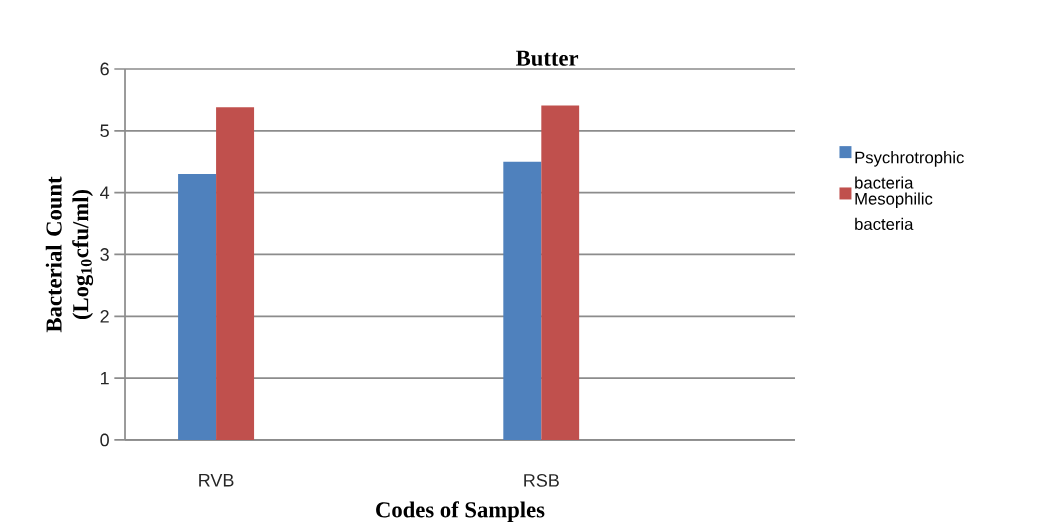 This screenshot has width=1061, height=528. Describe the element at coordinates (909, 170) in the screenshot. I see `legend-label: Psychrotrophic bacteria` at that location.